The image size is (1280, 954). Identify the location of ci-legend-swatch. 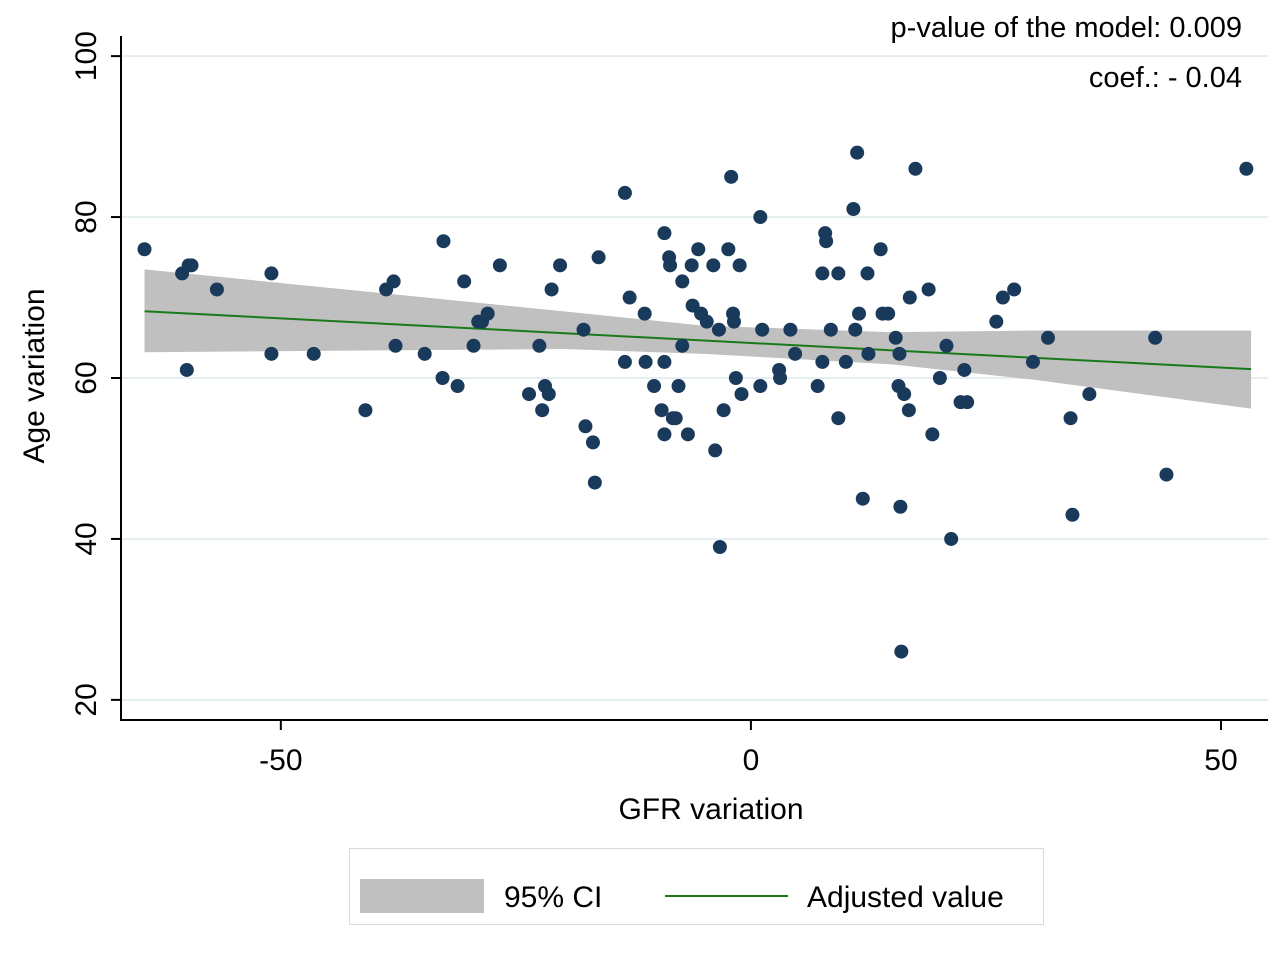
(422, 896).